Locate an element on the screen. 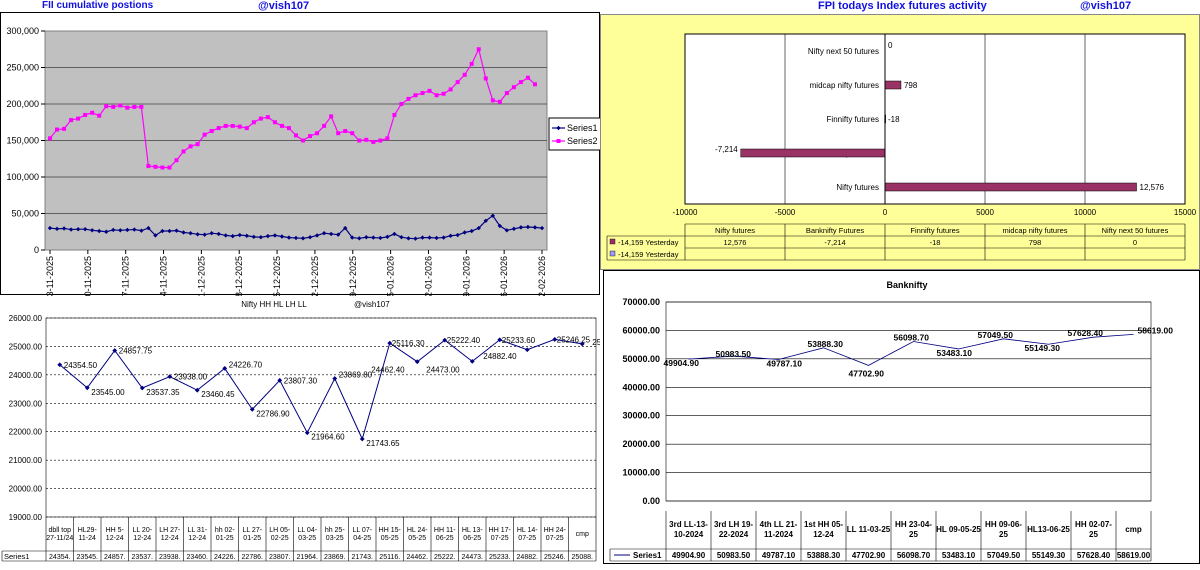 The width and height of the screenshot is (1200, 570). category-label: LL 27-01-25 is located at coordinates (252, 534).